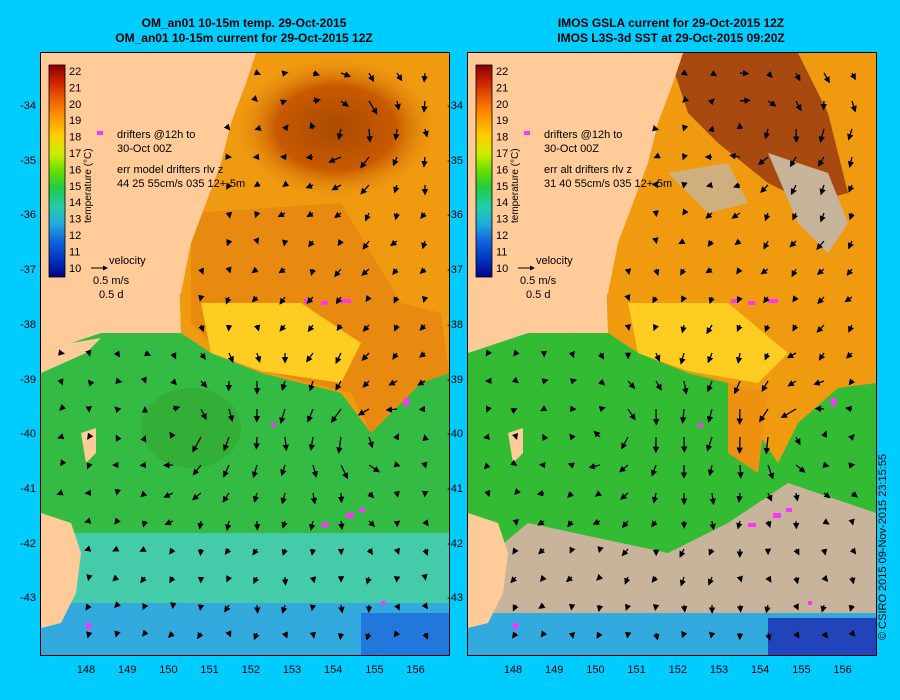 Image resolution: width=900 pixels, height=700 pixels. Describe the element at coordinates (127, 670) in the screenshot. I see `x-tick-label: 149` at that location.